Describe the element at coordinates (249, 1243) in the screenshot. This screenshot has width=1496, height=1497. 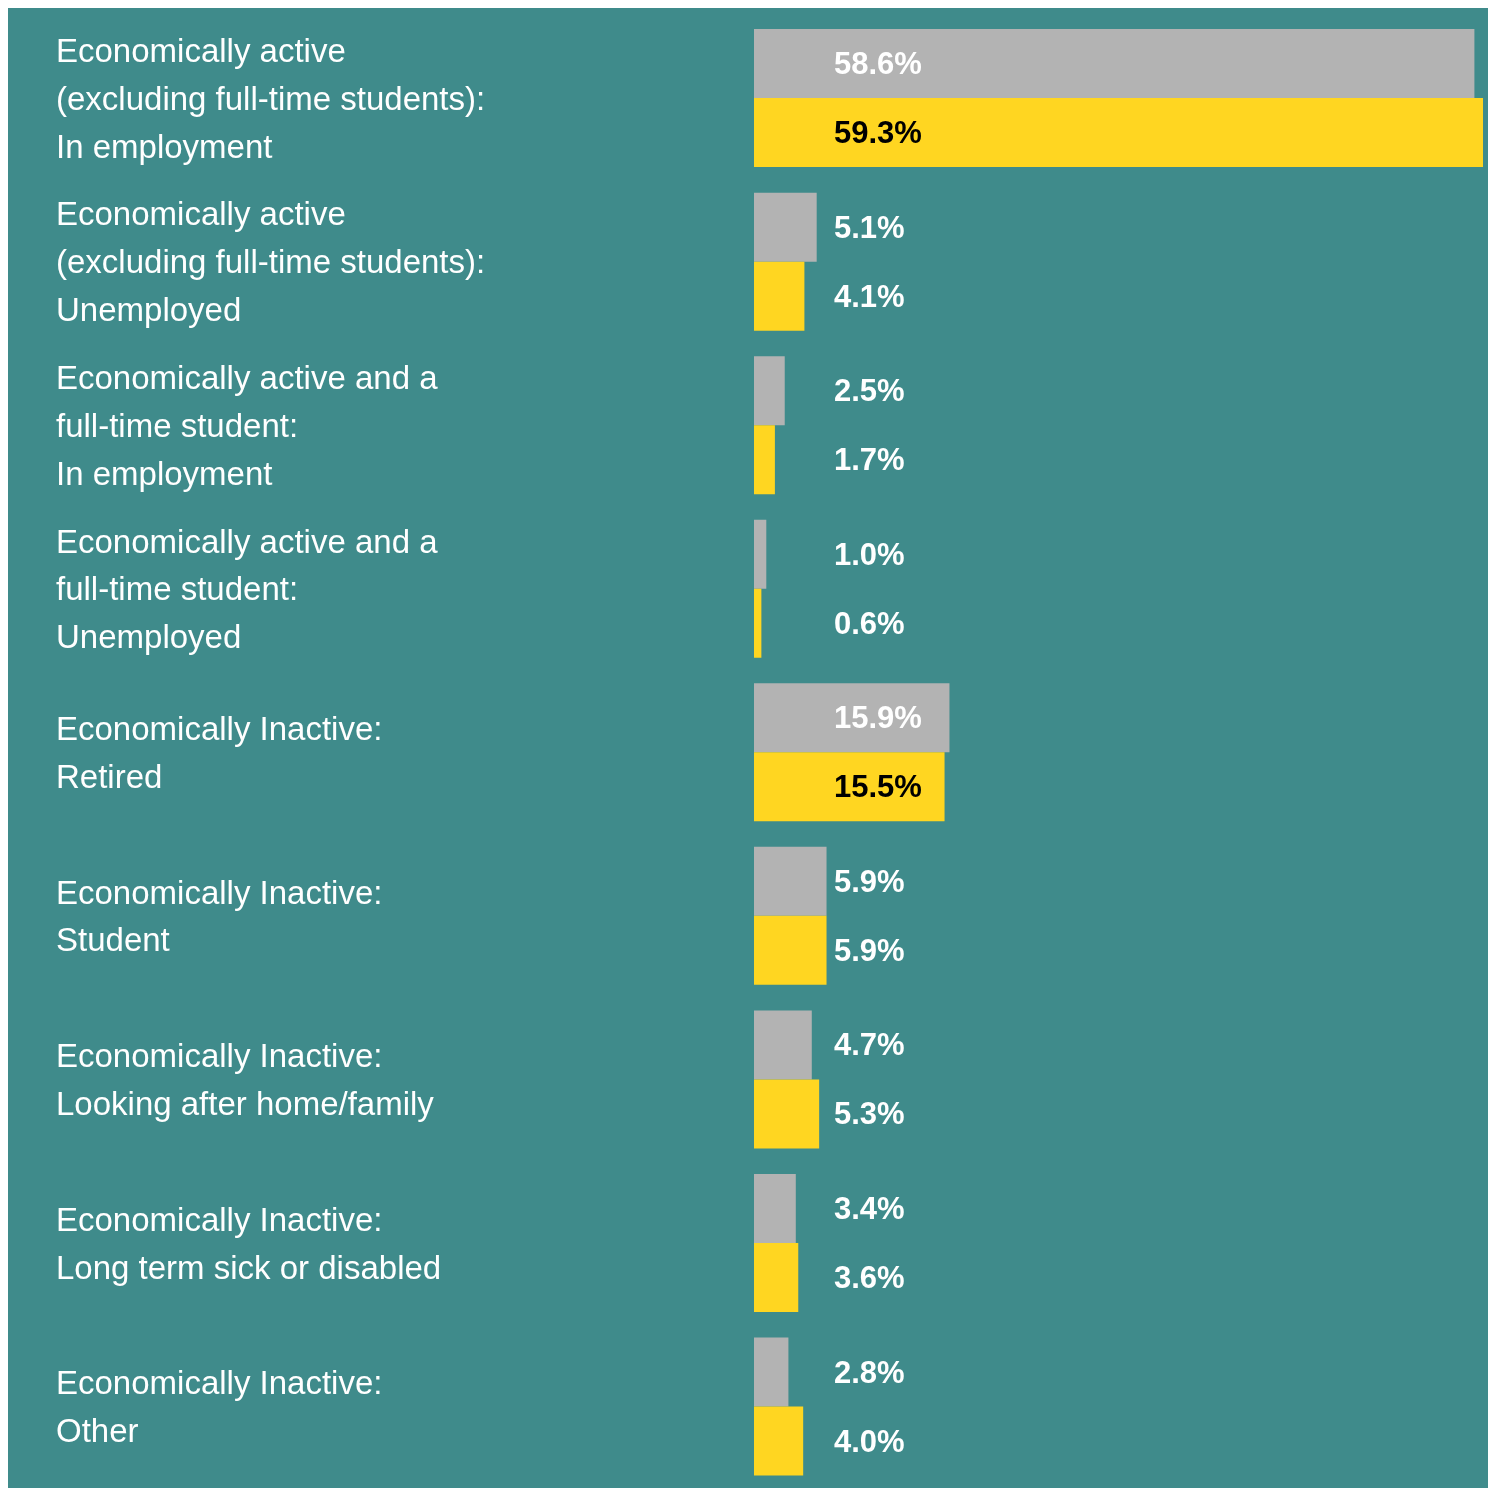
I see `y-tick-label: Economically Inactive: Long term sick or disabled` at that location.